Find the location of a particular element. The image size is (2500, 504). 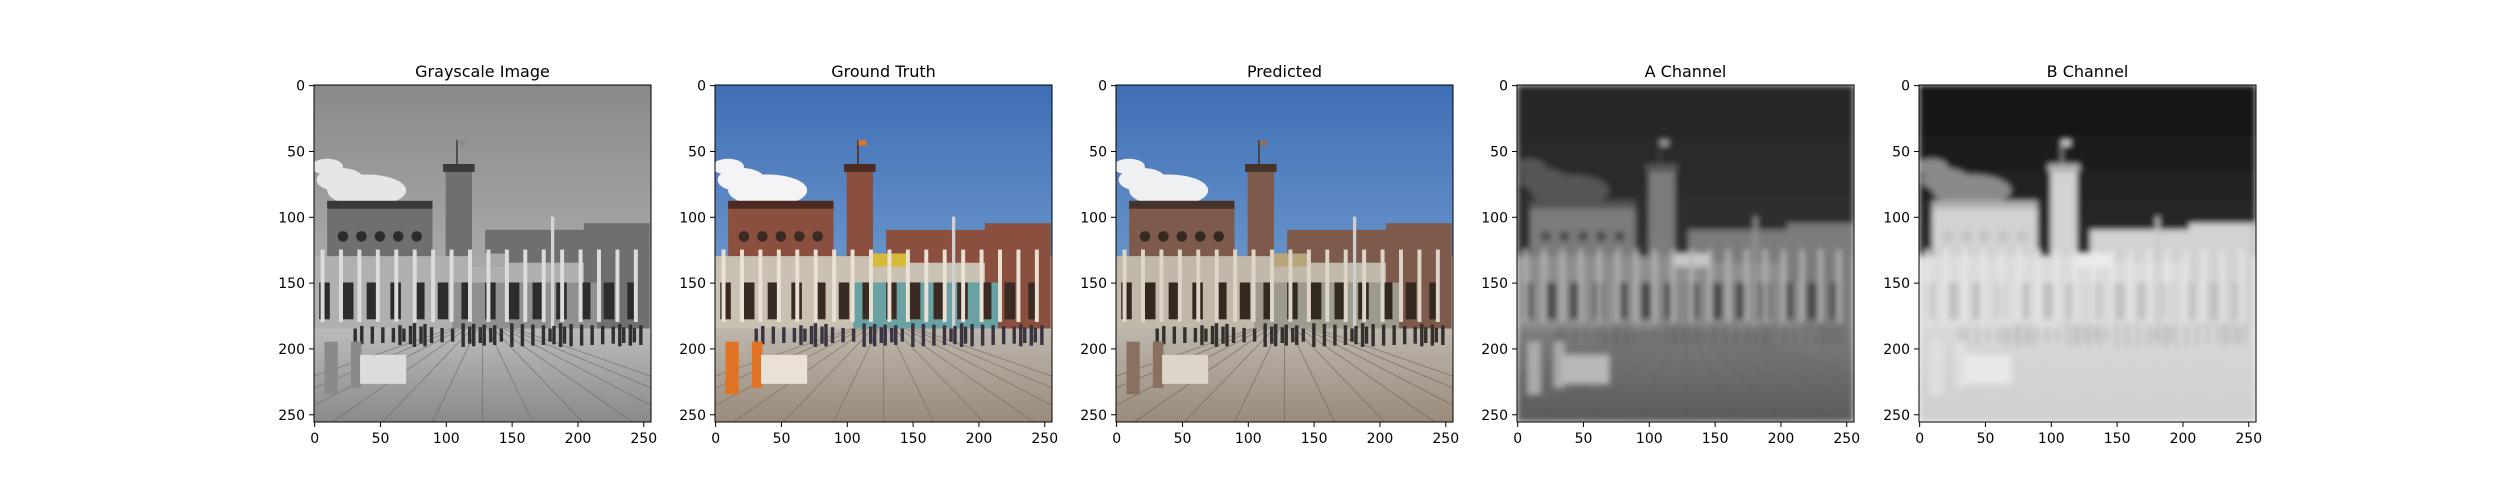

panel-title: Grayscale Image is located at coordinates (482, 71).